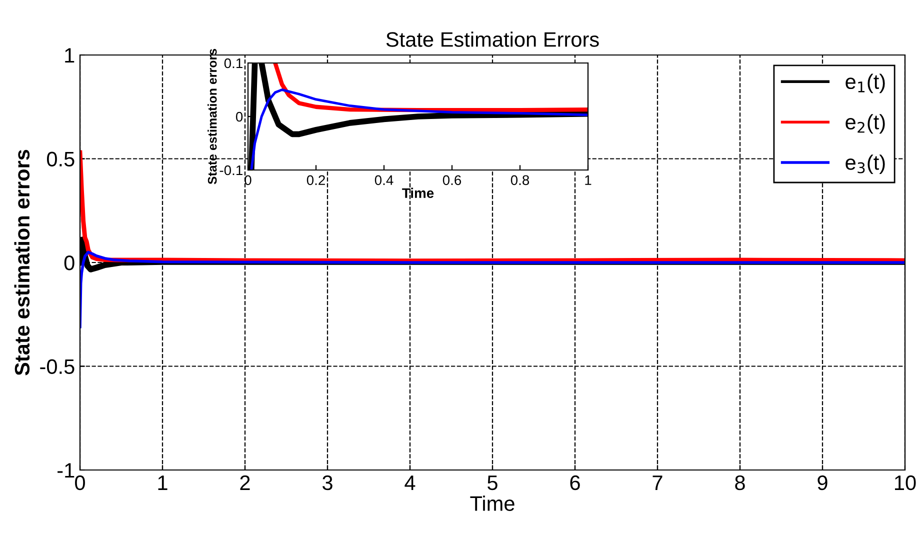 This screenshot has height=539, width=917. What do you see at coordinates (80, 482) in the screenshot?
I see `x-tick-label: 0` at bounding box center [80, 482].